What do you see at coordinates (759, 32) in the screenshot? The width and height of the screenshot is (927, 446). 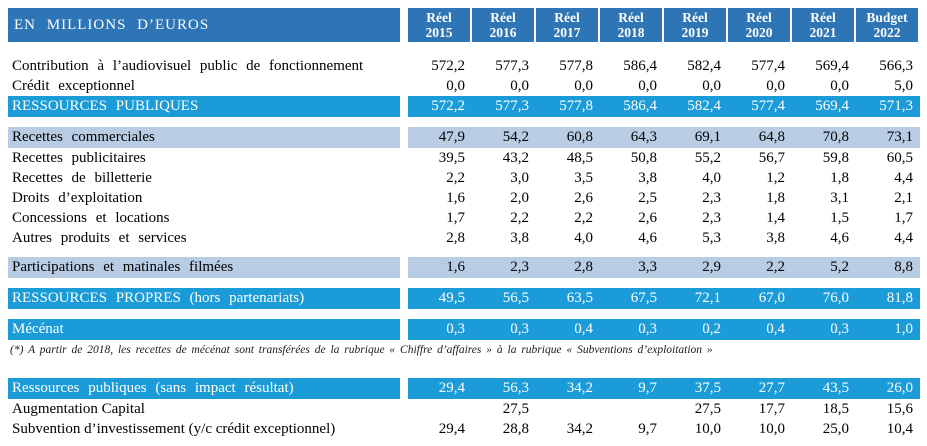 I see `column-header-line2: 2020` at bounding box center [759, 32].